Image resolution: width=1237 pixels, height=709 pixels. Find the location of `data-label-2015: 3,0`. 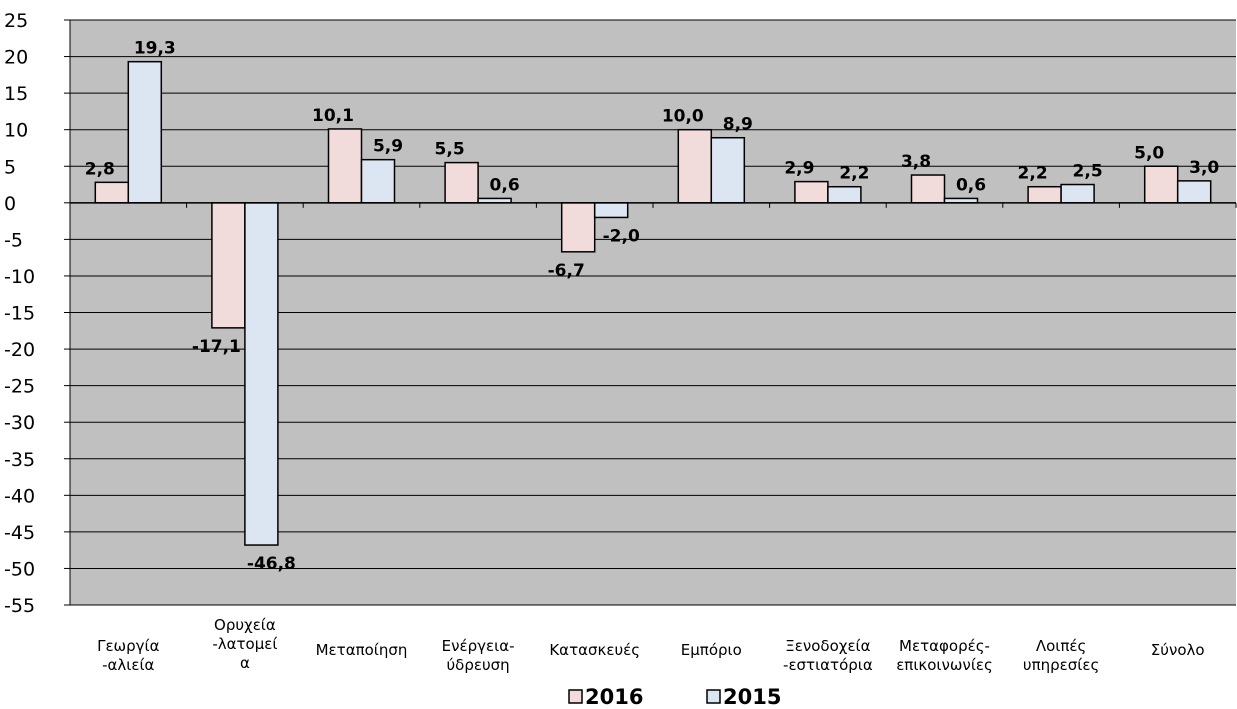

data-label-2015: 3,0 is located at coordinates (1204, 168).